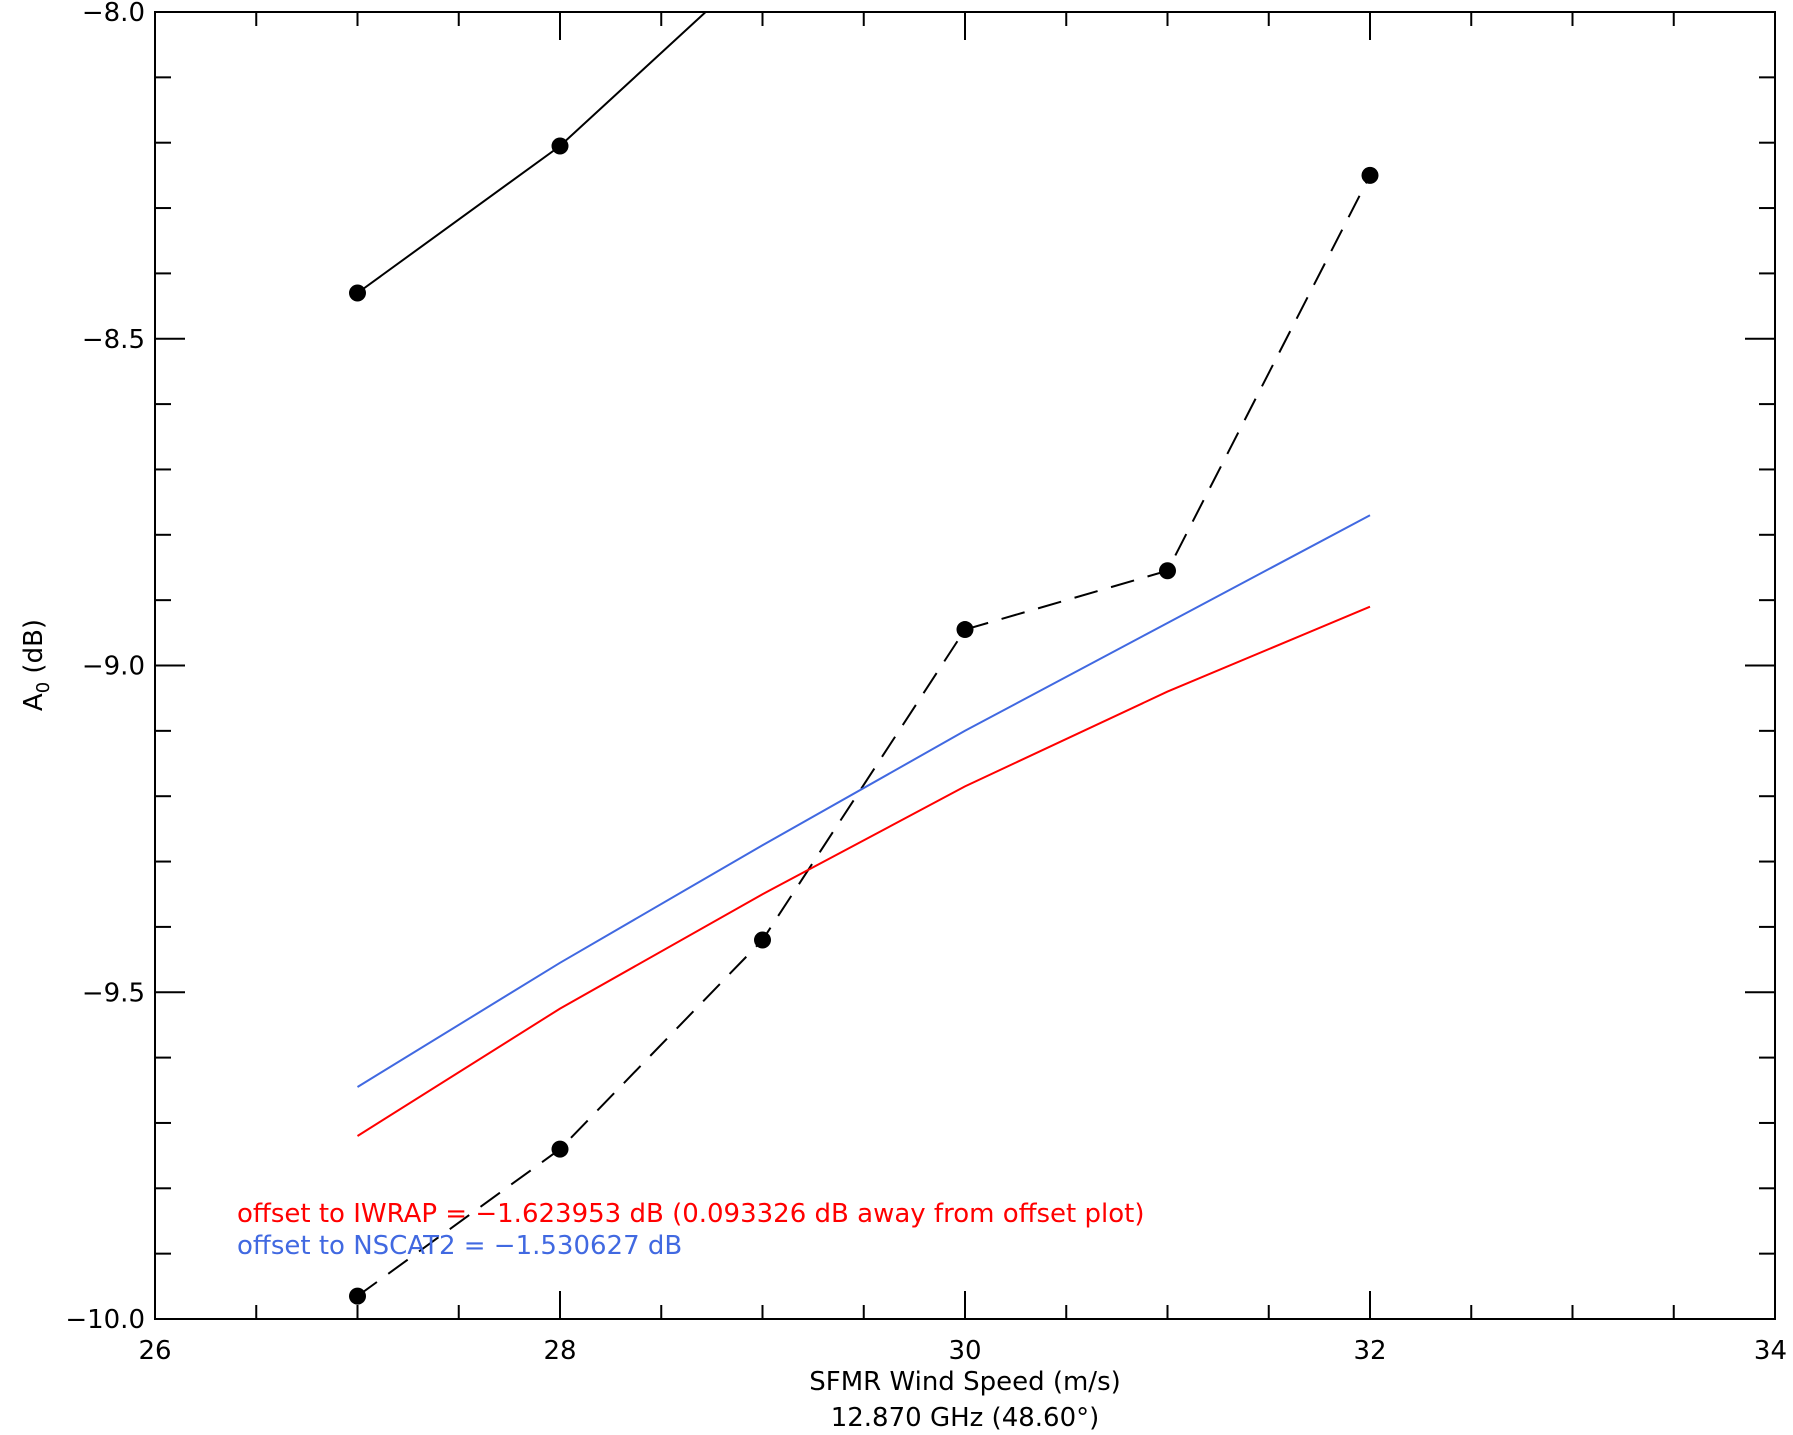 The height and width of the screenshot is (1435, 1793). I want to click on x-tick-label: 28, so click(559, 1351).